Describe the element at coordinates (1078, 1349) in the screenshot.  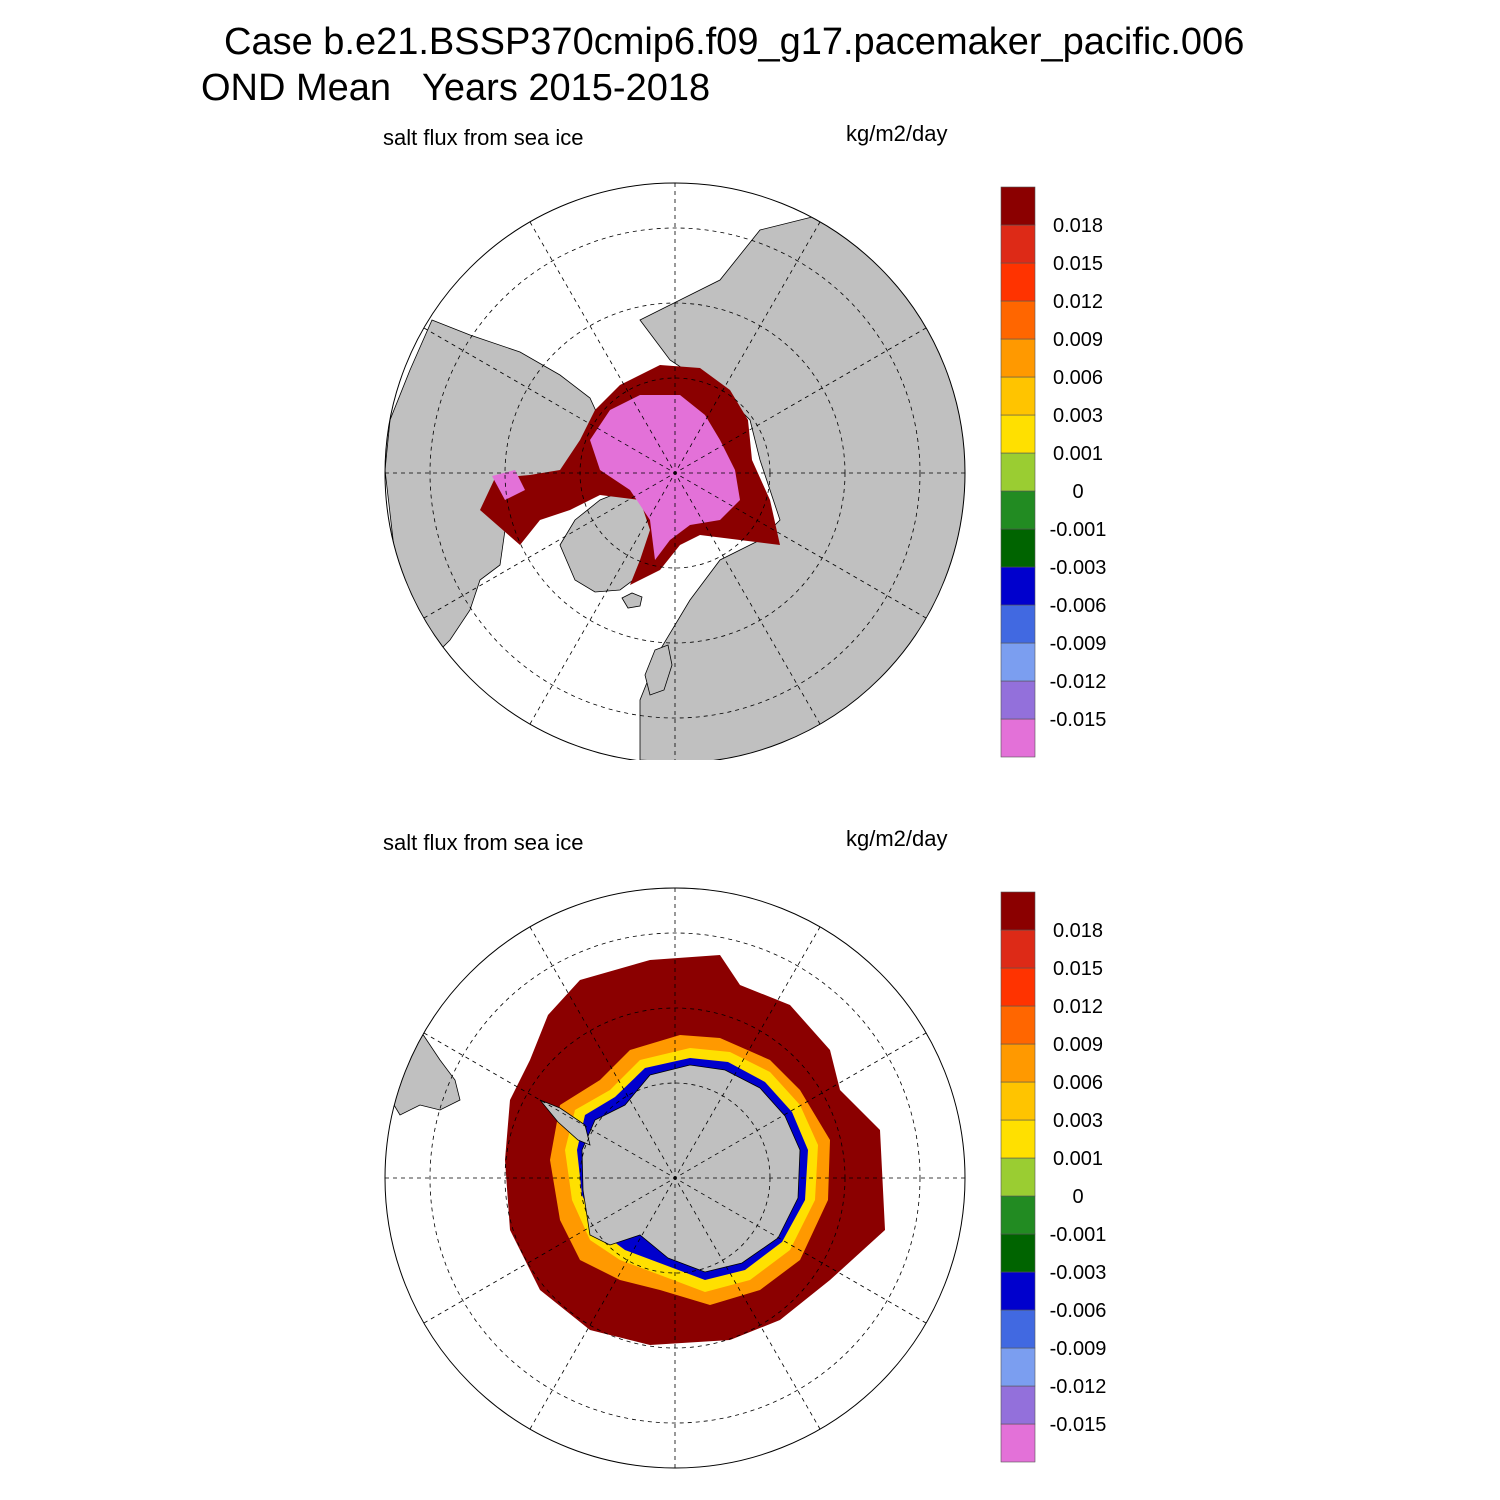
I see `antarctic-colorbar-tick-label: -0.009` at that location.